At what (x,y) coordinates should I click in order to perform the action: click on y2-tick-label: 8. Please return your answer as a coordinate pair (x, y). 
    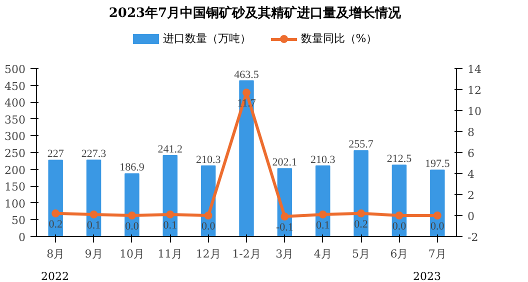
    Looking at the image, I should click on (471, 132).